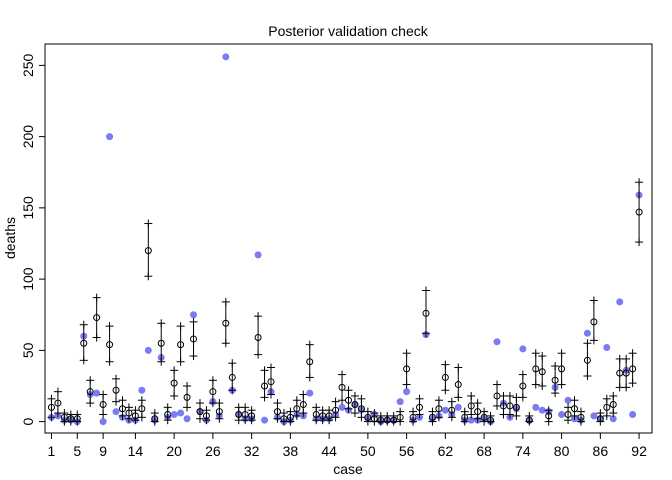 Image resolution: width=672 pixels, height=480 pixels. Describe the element at coordinates (329, 451) in the screenshot. I see `x-tick-label: 44` at that location.